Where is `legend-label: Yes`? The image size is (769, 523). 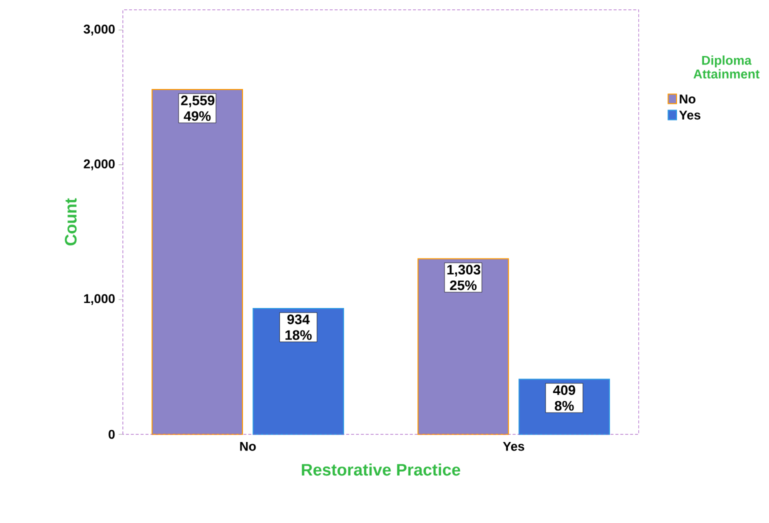 legend-label: Yes is located at coordinates (689, 115).